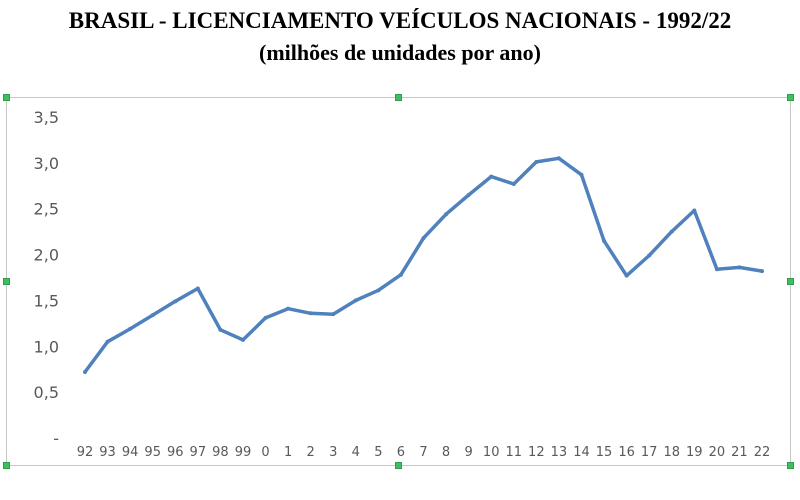 This screenshot has height=500, width=800. I want to click on resize-handle-bottom-left, so click(6, 465).